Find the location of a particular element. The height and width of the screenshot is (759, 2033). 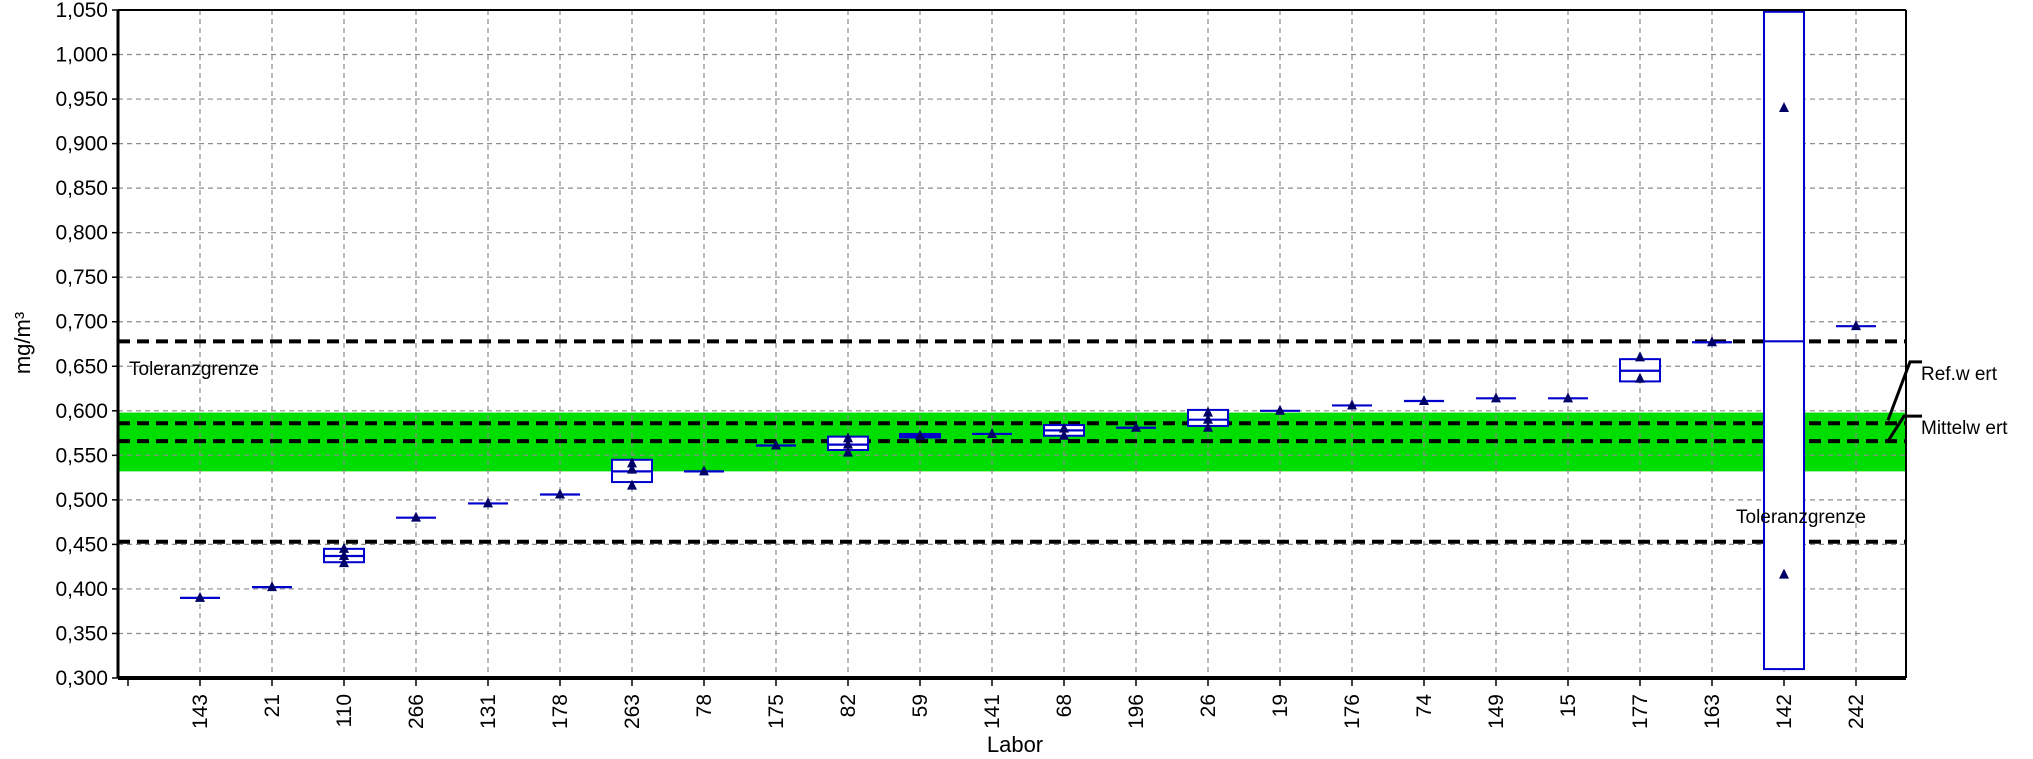

y-tick-label: 1,050 is located at coordinates (81, 11).